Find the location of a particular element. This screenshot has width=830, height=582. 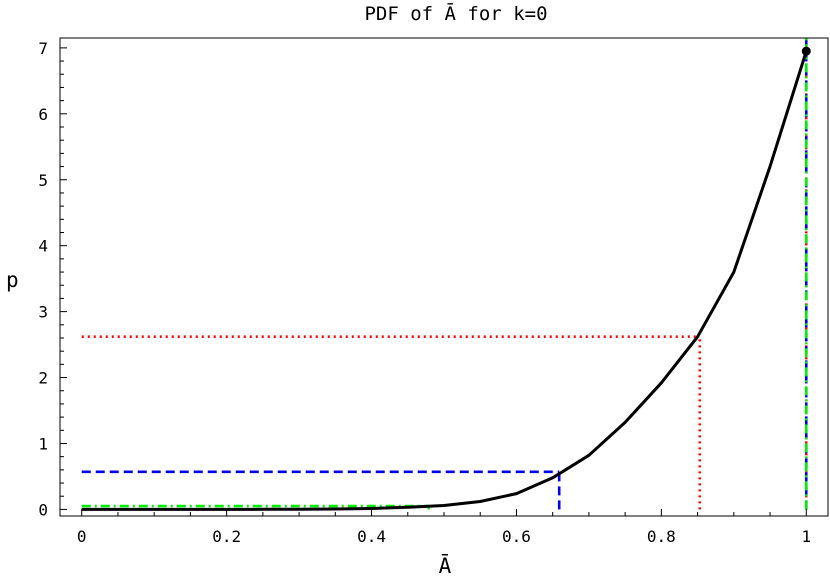

x-tick-label: 0 is located at coordinates (82, 536).